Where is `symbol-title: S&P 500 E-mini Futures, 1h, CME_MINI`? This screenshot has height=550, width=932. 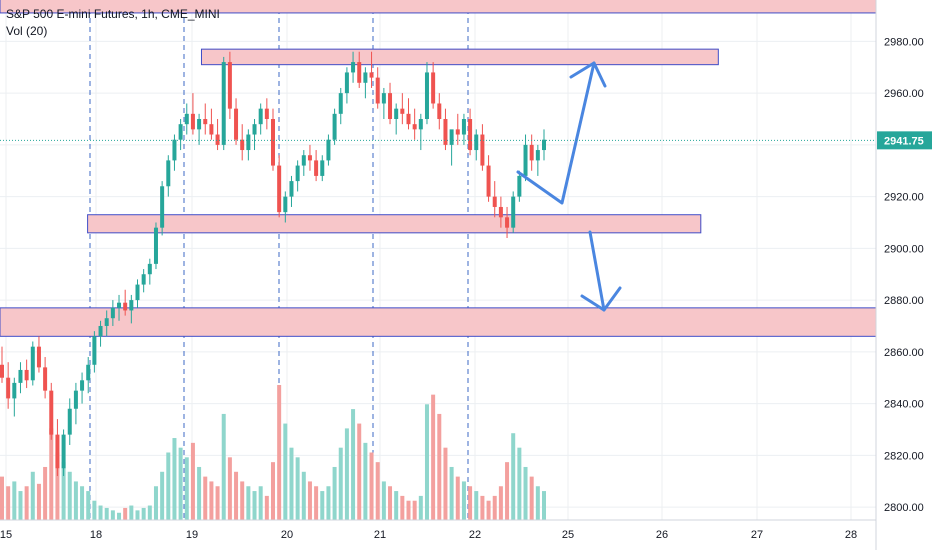
symbol-title: S&P 500 E-mini Futures, 1h, CME_MINI is located at coordinates (113, 14).